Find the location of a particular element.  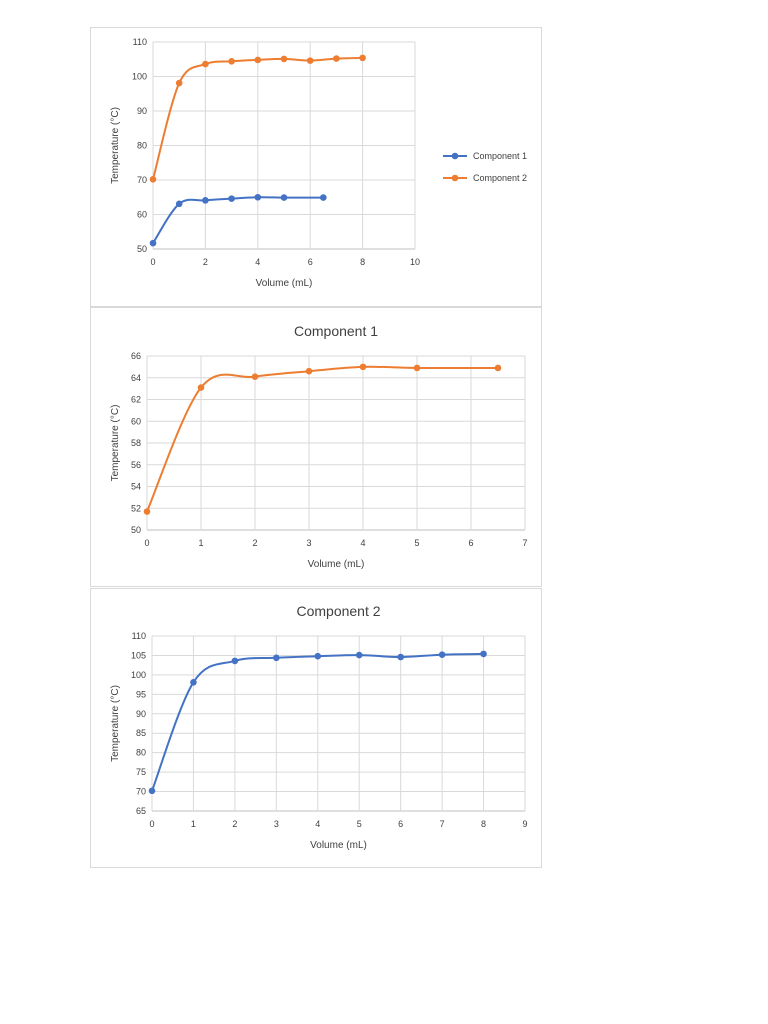

y-tick-label: 105 is located at coordinates (138, 655).